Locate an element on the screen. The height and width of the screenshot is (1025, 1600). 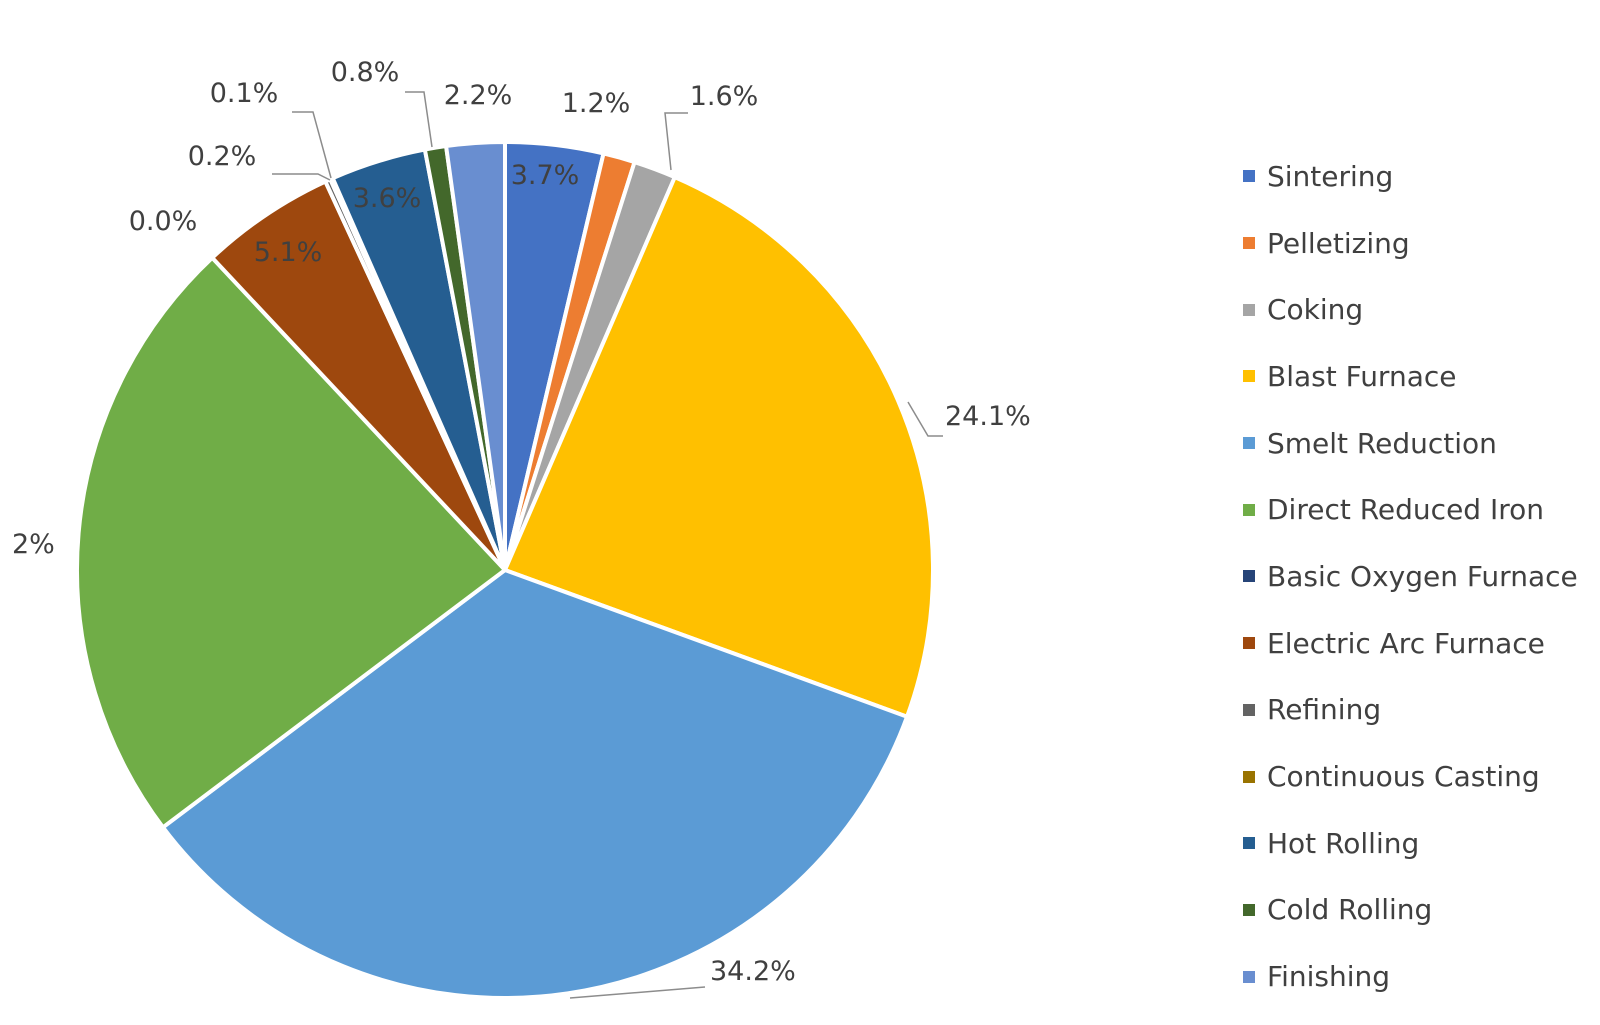
legend-item-coking: Coking is located at coordinates (1410, 309).